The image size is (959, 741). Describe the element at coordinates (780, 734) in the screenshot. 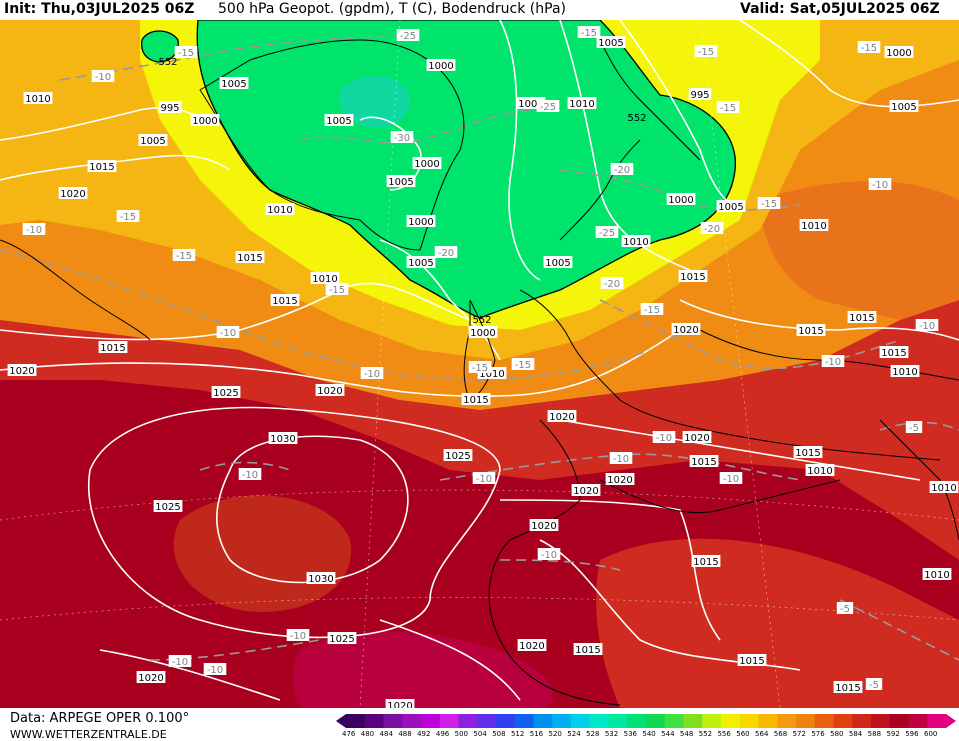

I see `scale-tick-label: 568` at that location.